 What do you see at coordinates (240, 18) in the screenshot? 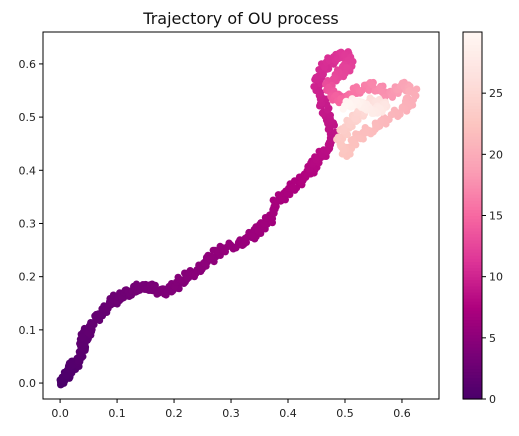
I see `chart-title: Trajectory of OU process` at bounding box center [240, 18].